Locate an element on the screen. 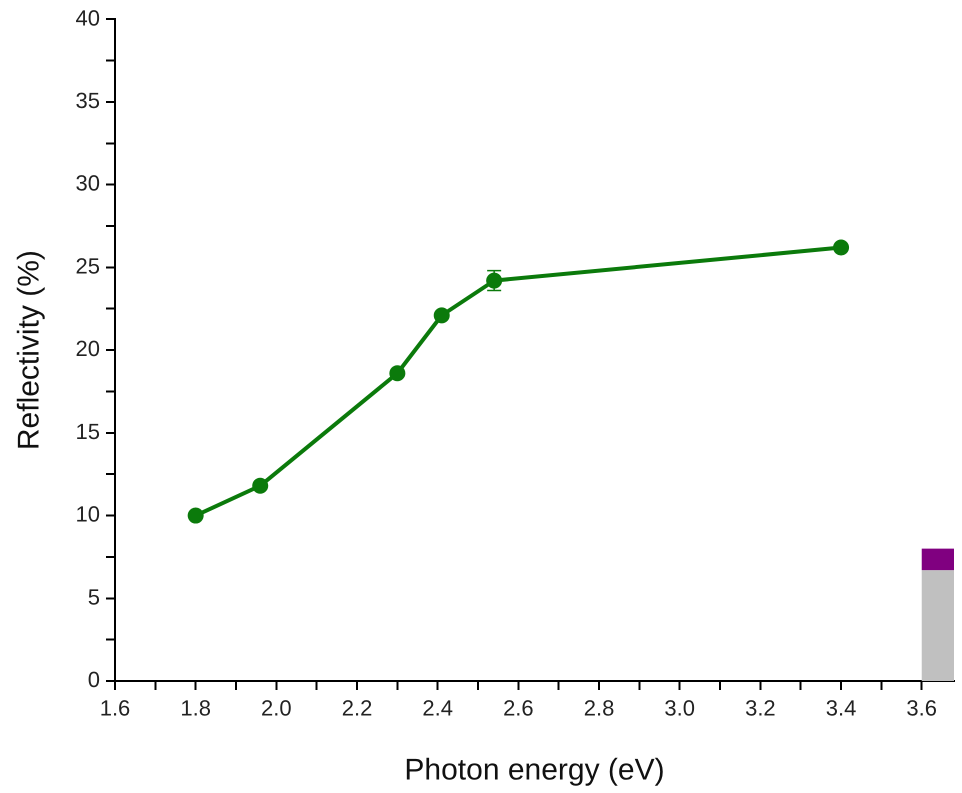 The image size is (962, 793). x-axis-title: Photon energy (eV) is located at coordinates (534, 769).